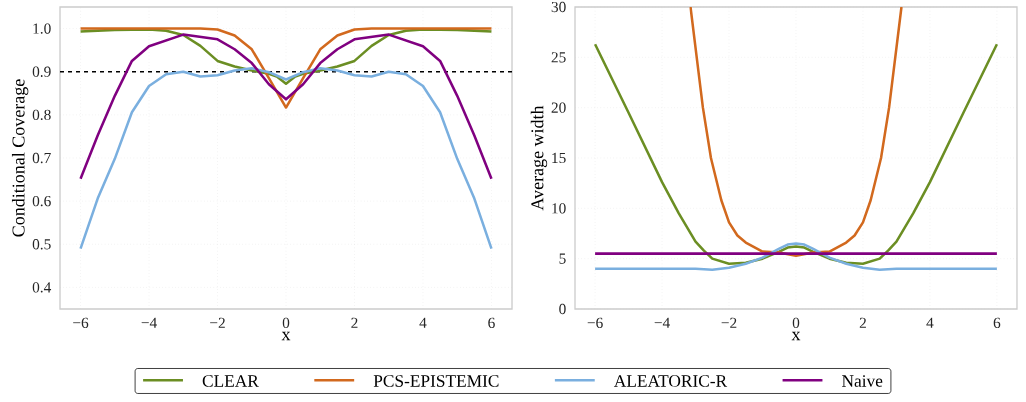 The image size is (1026, 402). I want to click on y-tick-label: 25, so click(558, 57).